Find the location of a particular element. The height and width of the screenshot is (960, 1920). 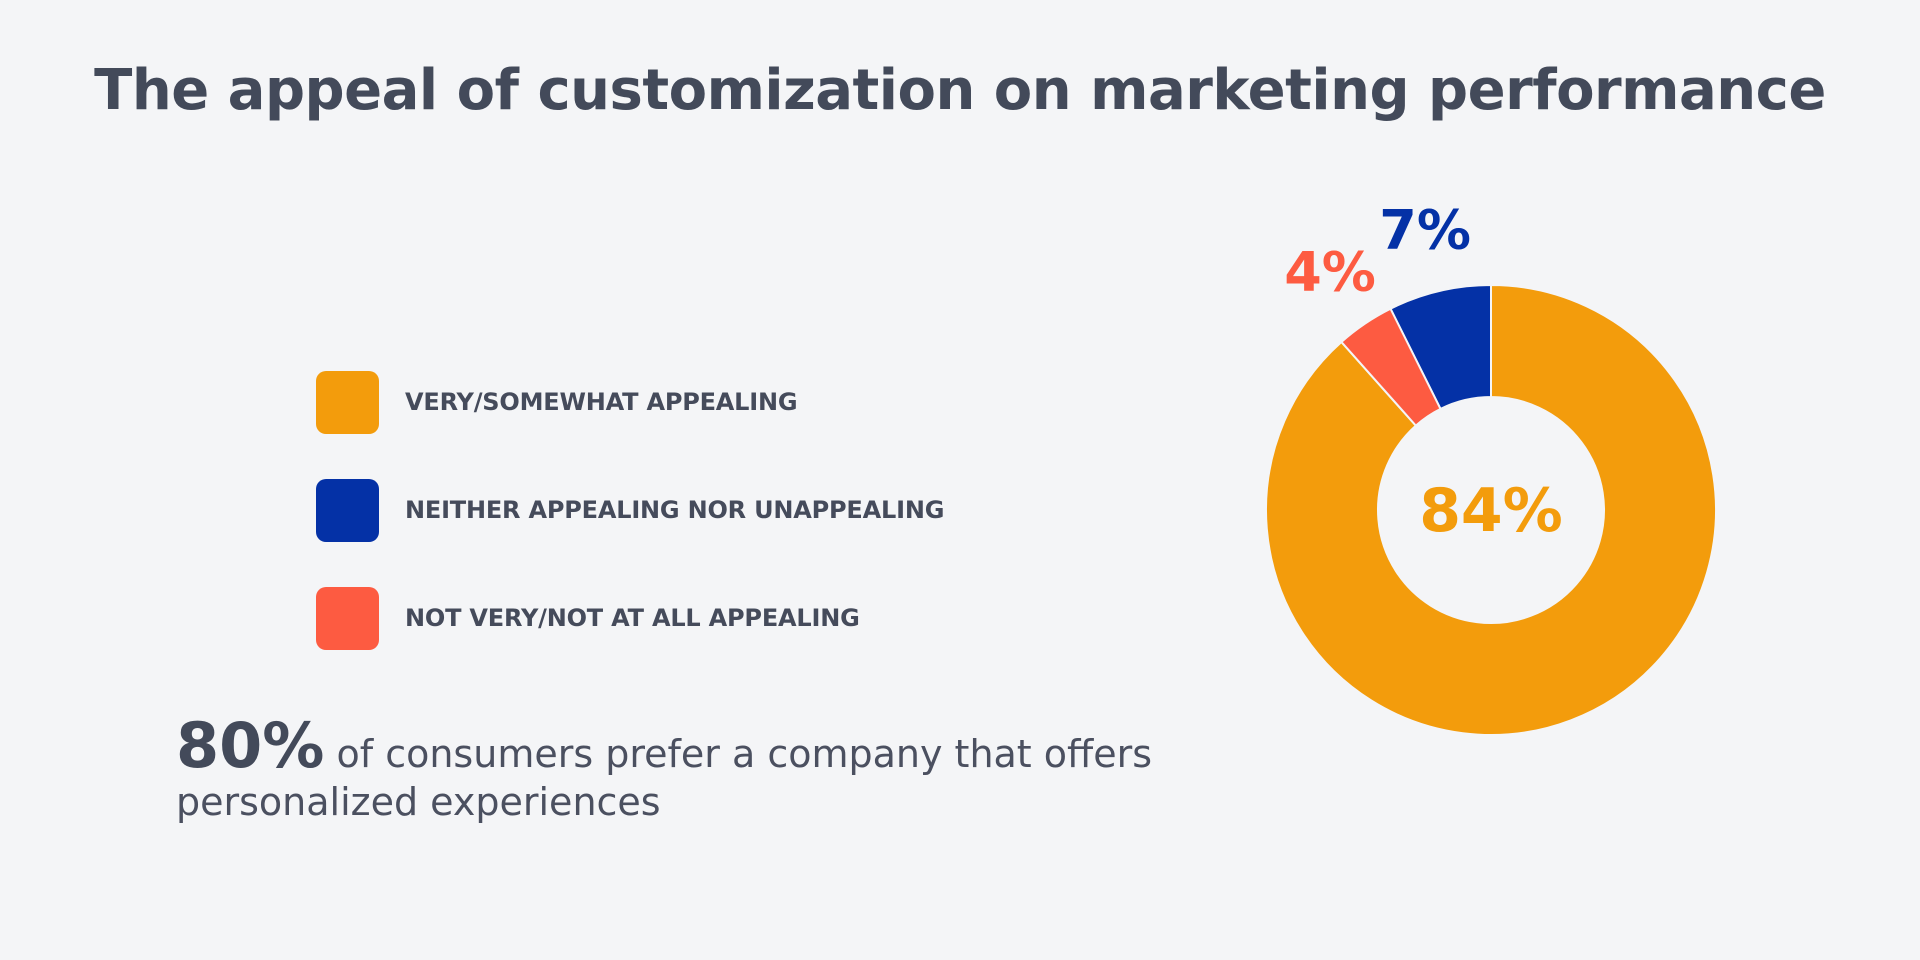

stat-number: 80% is located at coordinates (250, 745).